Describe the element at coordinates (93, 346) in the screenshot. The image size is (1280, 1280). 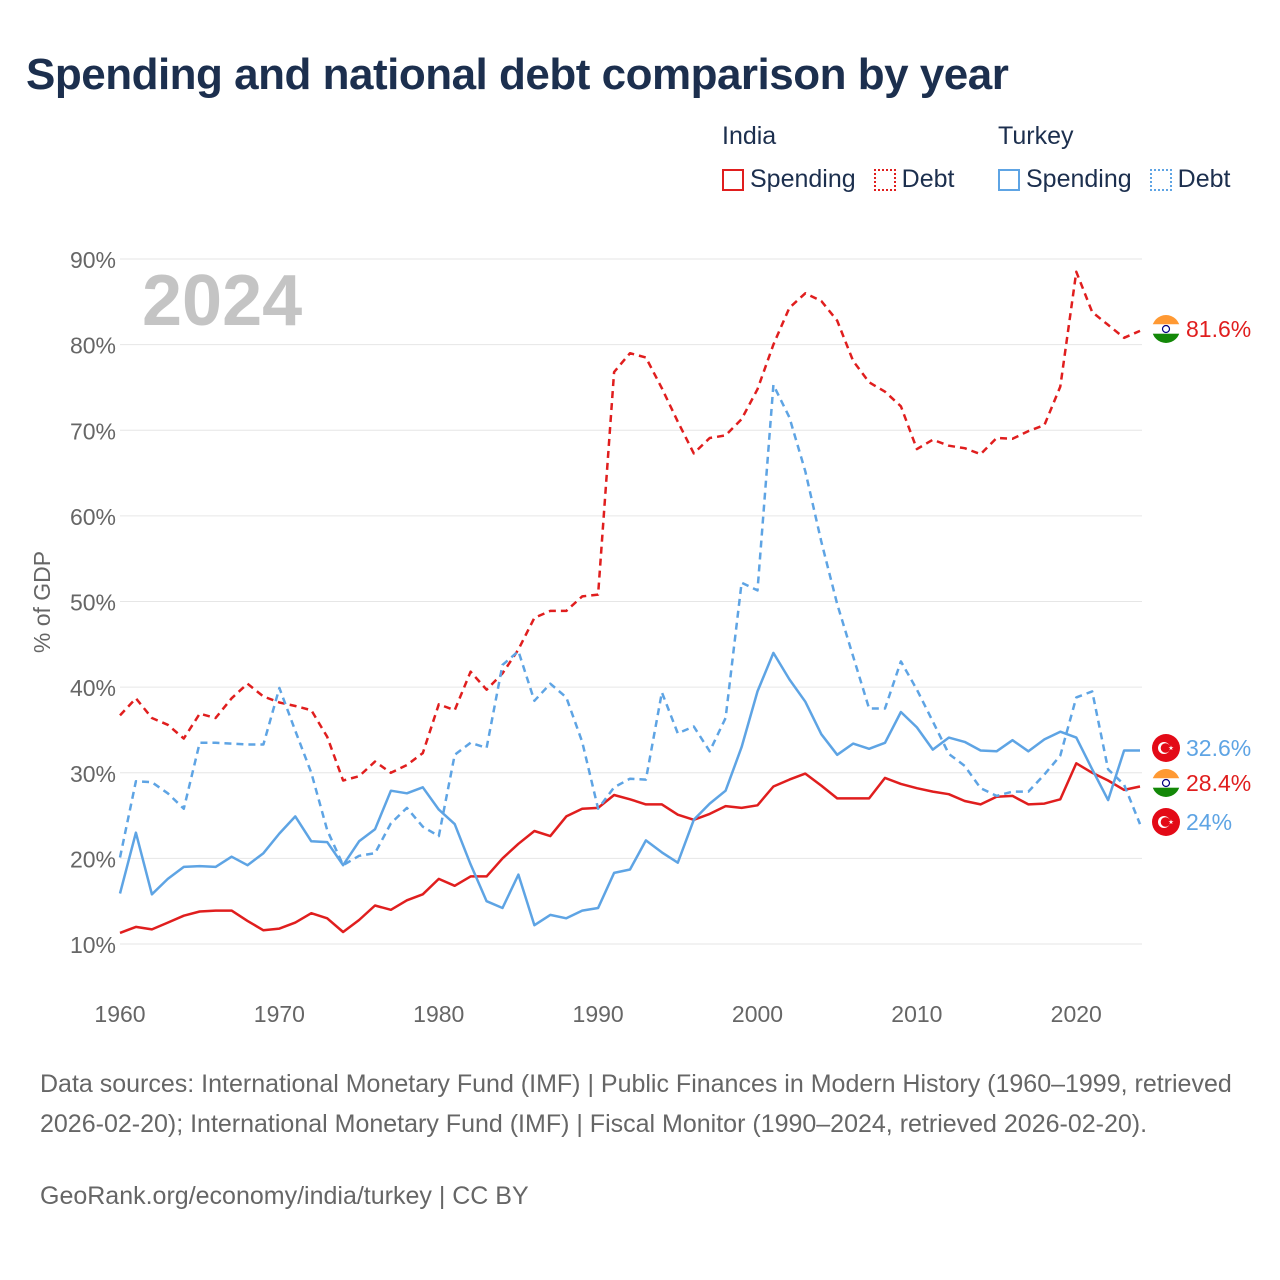
I see `y-tick-label: 80%` at that location.